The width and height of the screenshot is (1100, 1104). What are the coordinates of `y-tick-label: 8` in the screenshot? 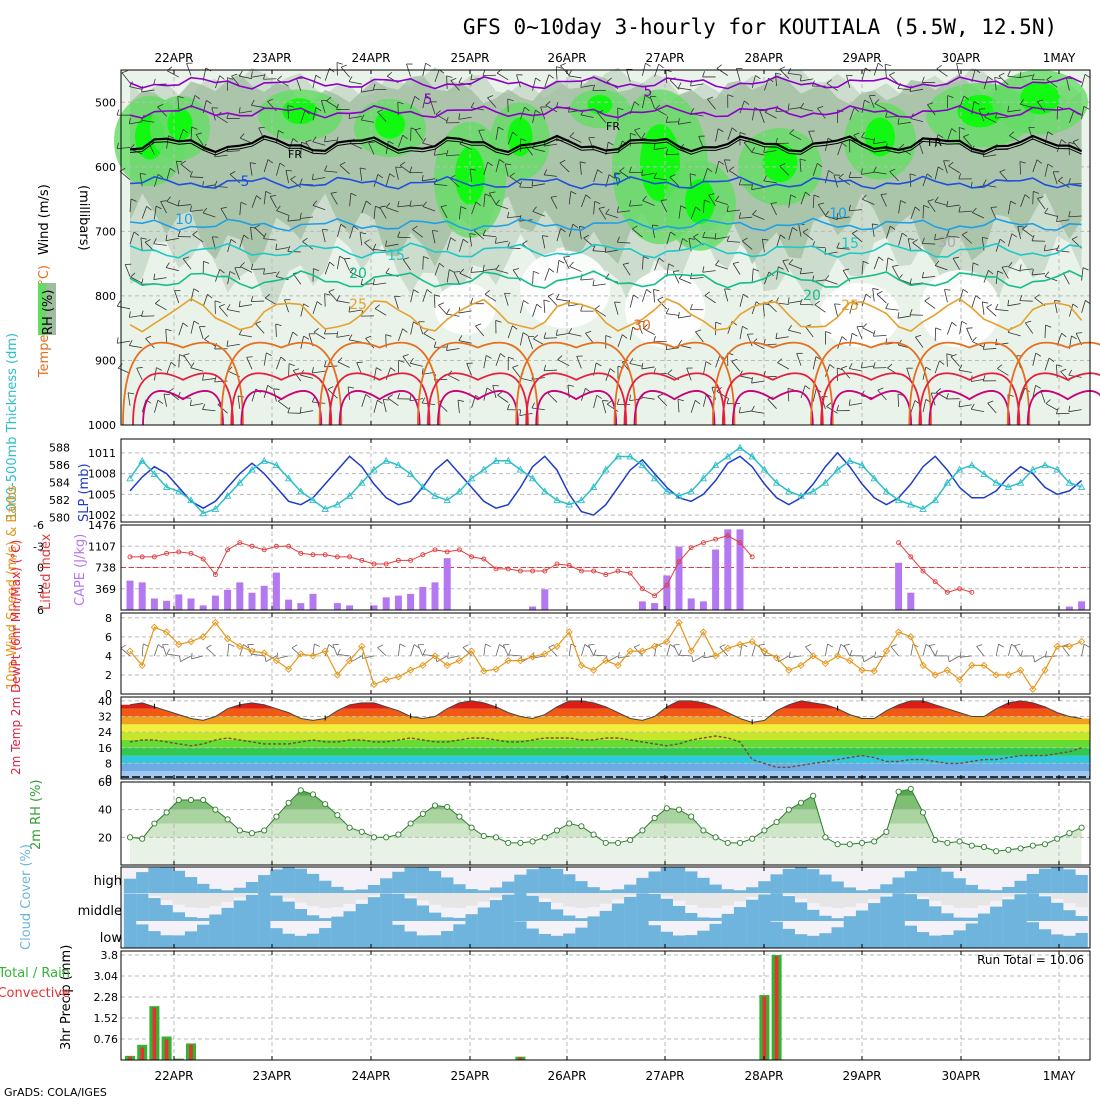 It's located at (108, 763).